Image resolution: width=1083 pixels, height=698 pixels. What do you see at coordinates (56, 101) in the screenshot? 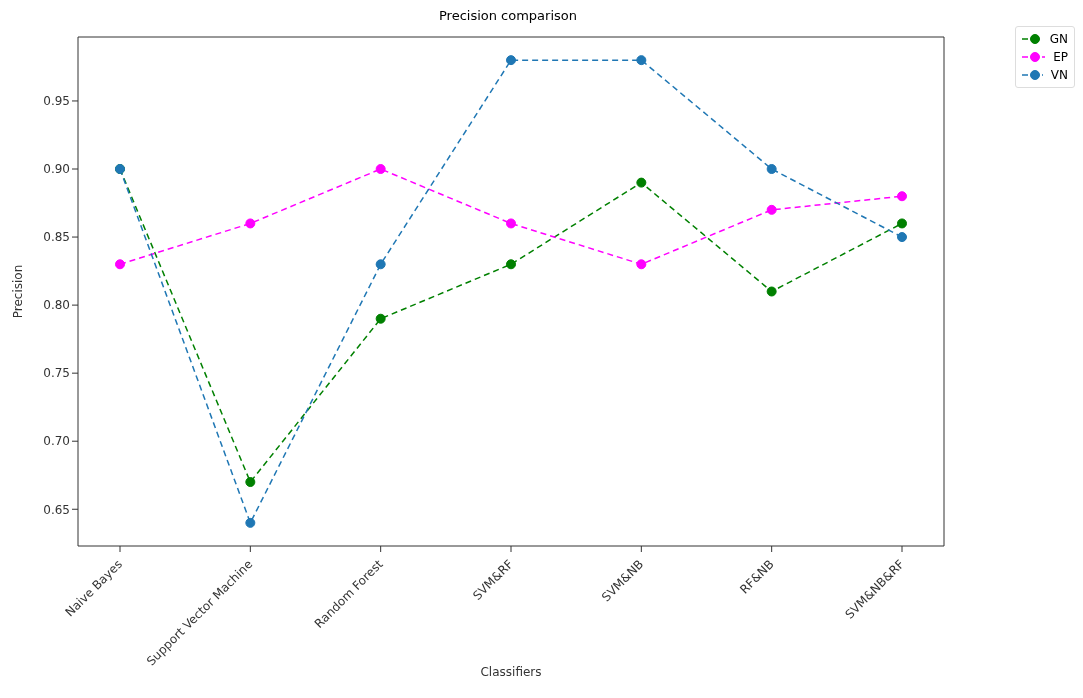
I see `y-tick-label: 0.95` at bounding box center [56, 101].